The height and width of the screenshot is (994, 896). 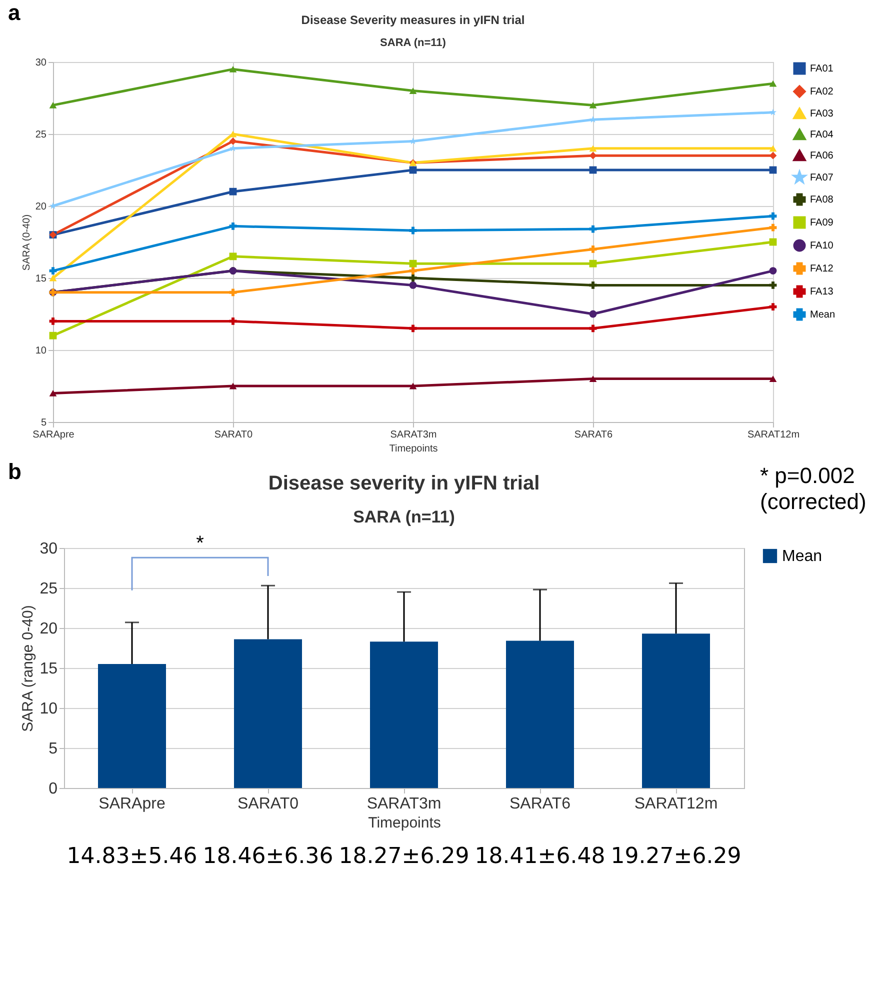 What do you see at coordinates (540, 856) in the screenshot?
I see `text: 18.41±6.48` at bounding box center [540, 856].